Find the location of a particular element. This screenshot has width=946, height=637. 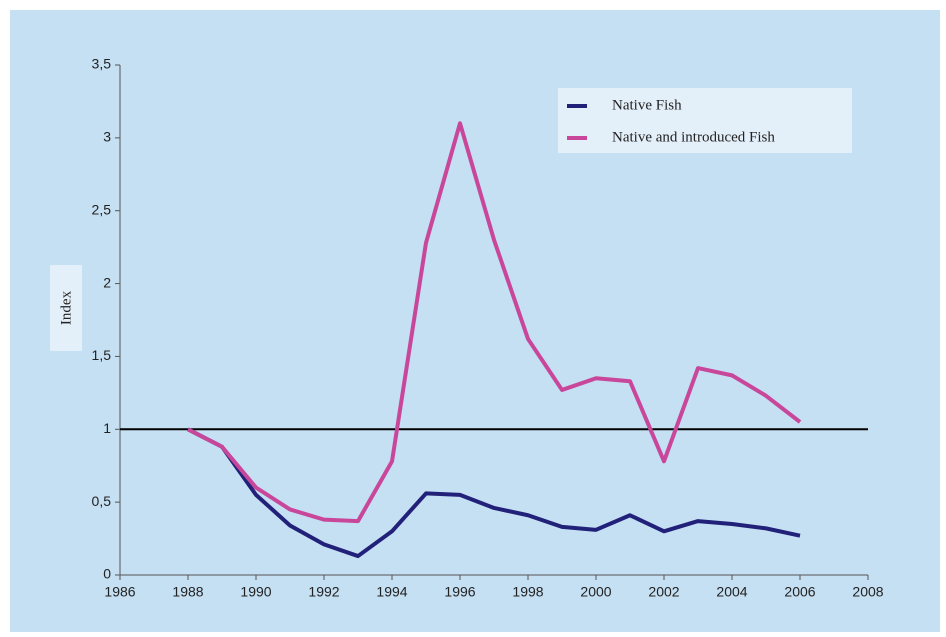

x-tick-label: 1990 is located at coordinates (255, 592).